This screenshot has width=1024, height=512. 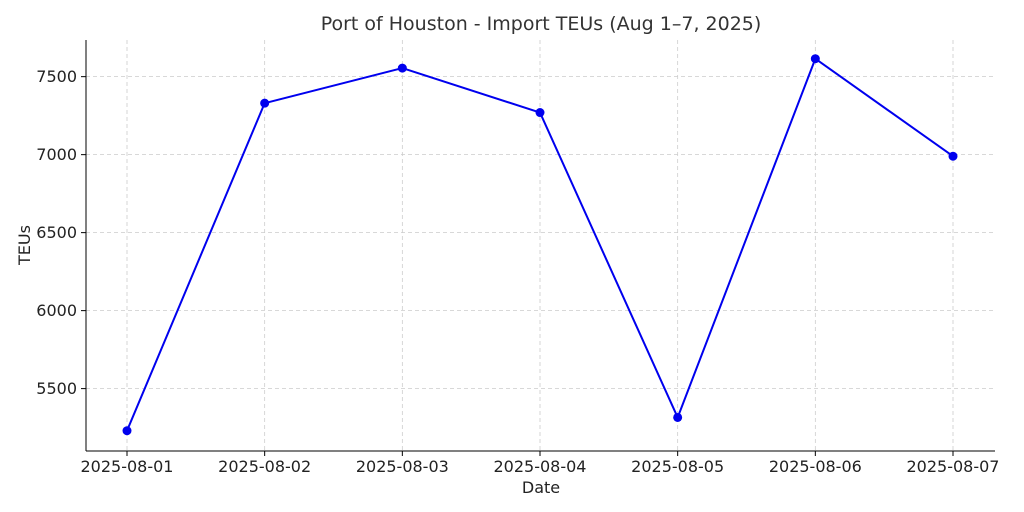 I want to click on x-tick-label: 2025-08-06, so click(x=815, y=466).